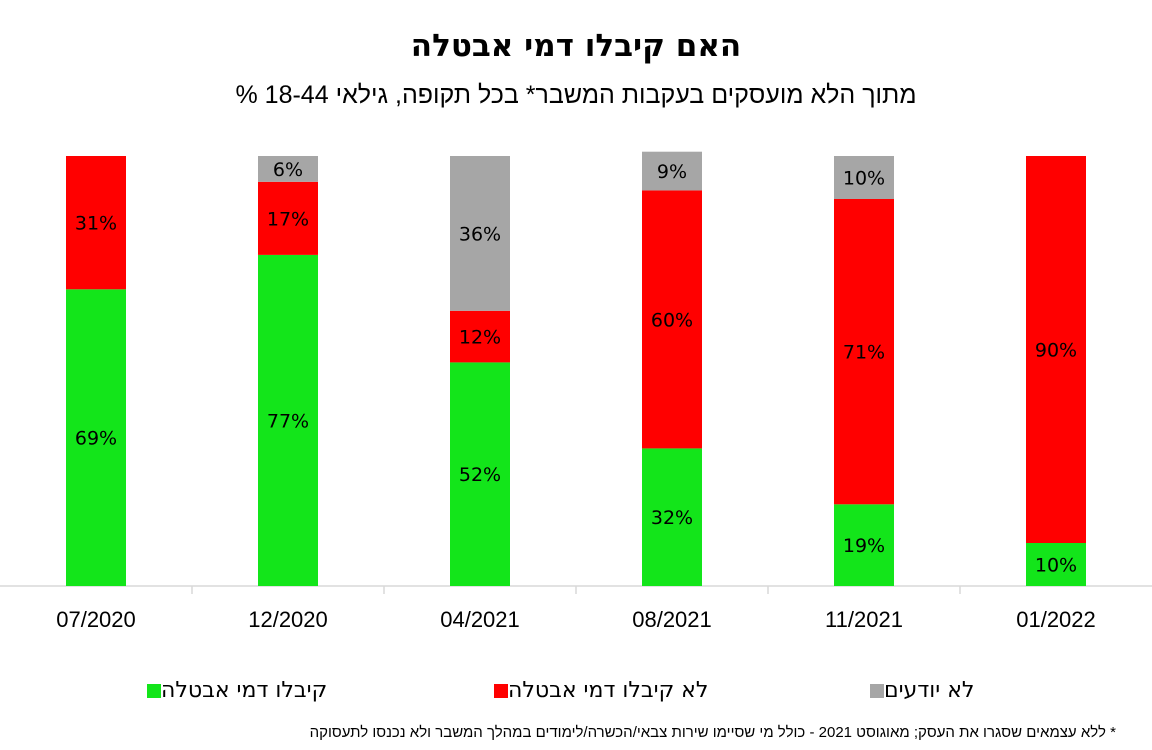 This screenshot has height=750, width=1152. I want to click on chart-title: האם קיבלו דמי אבטלה, so click(576, 46).